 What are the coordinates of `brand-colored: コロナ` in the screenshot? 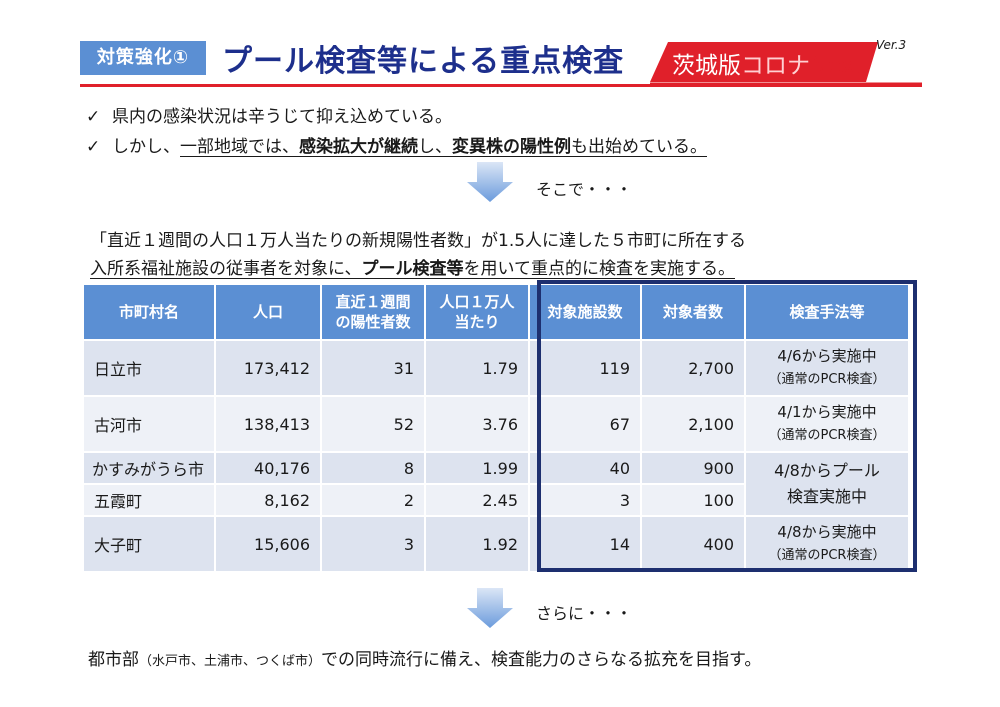 It's located at (775, 66).